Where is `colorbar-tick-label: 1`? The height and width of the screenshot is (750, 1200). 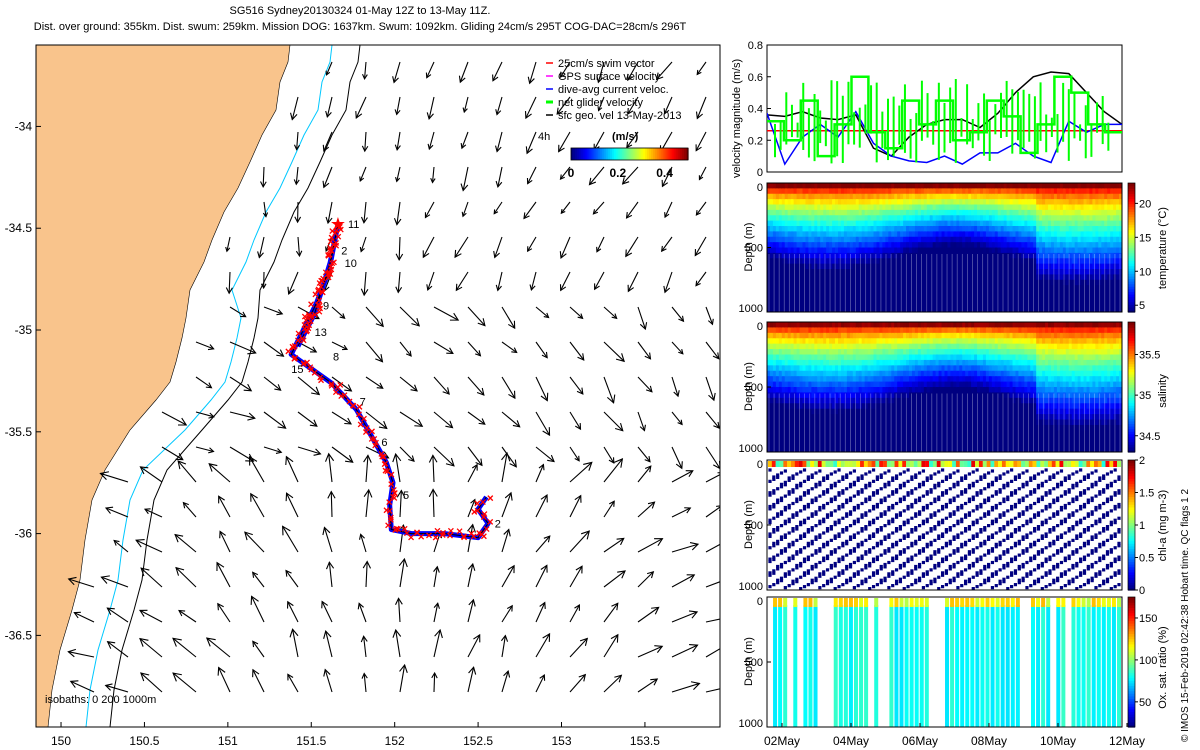 colorbar-tick-label: 1 is located at coordinates (1142, 526).